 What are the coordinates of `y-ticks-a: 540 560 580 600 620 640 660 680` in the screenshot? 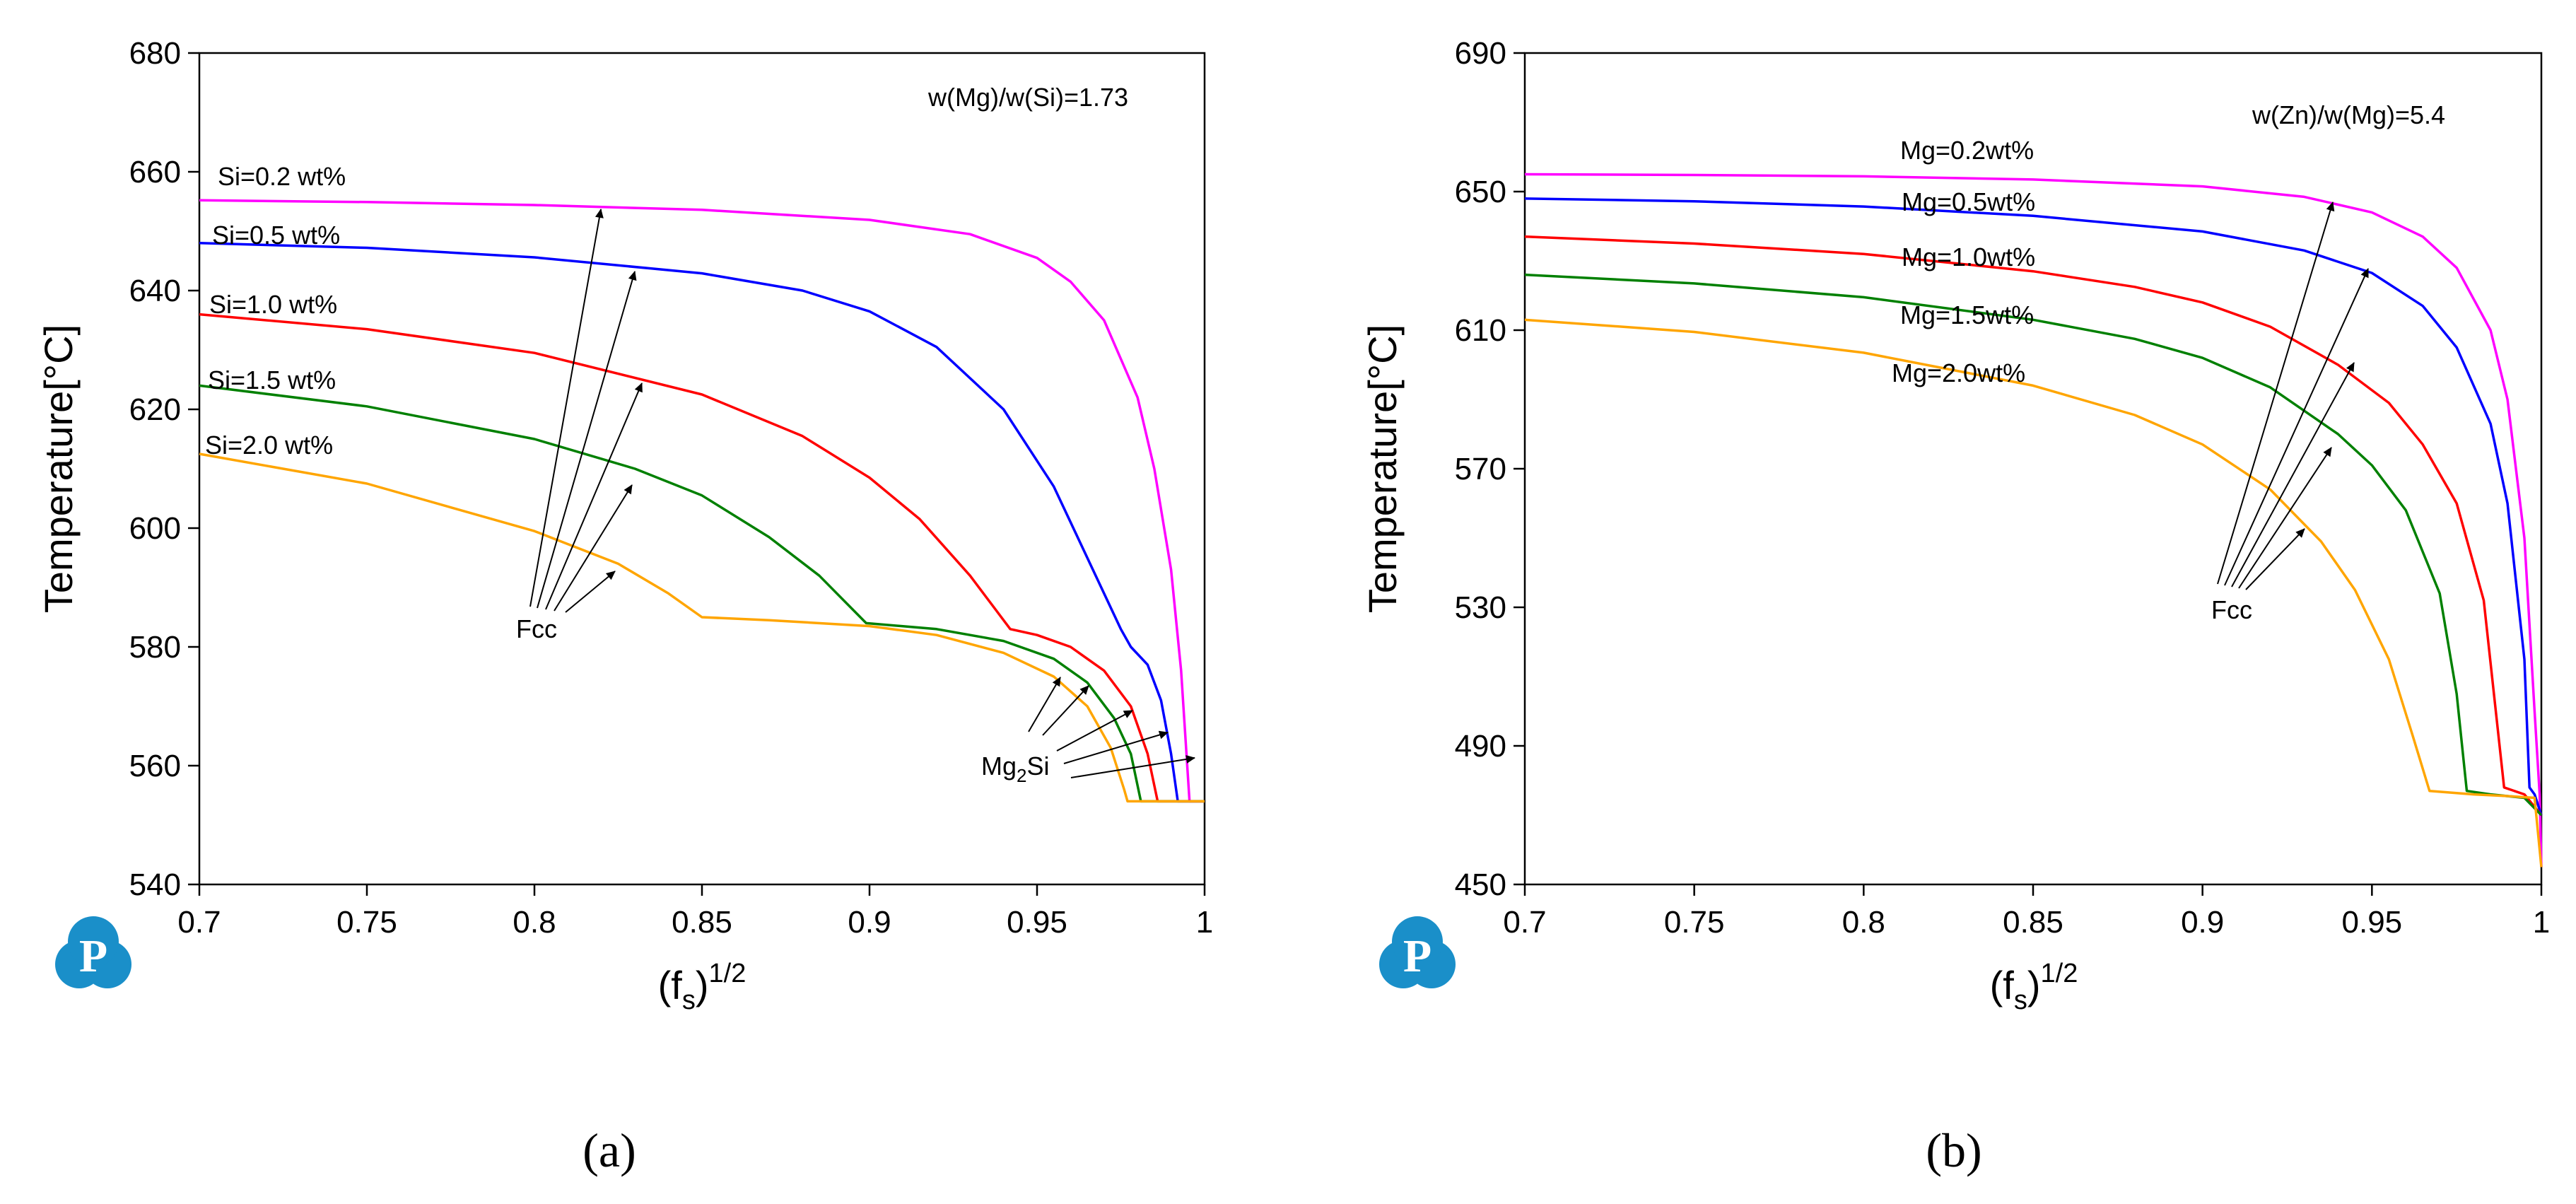 It's located at (164, 469).